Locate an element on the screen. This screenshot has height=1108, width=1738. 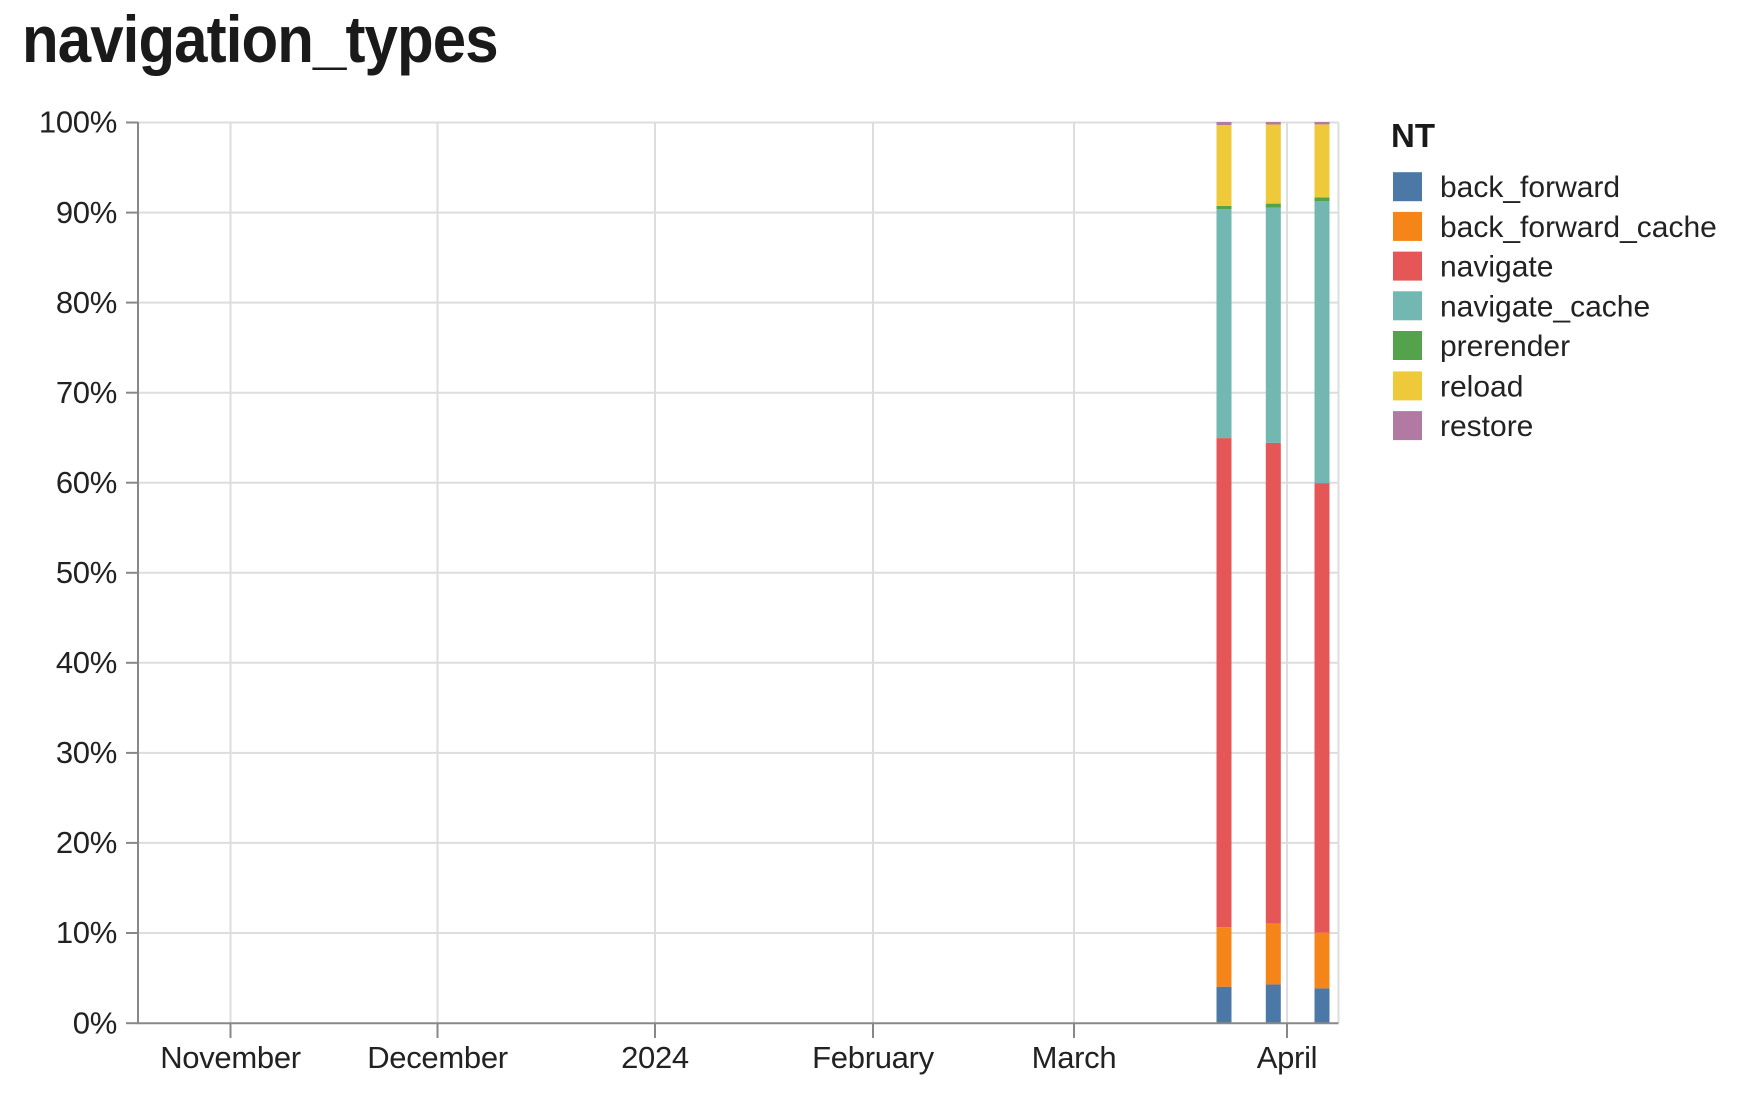
svg-text: prerender is located at coordinates (1505, 346).